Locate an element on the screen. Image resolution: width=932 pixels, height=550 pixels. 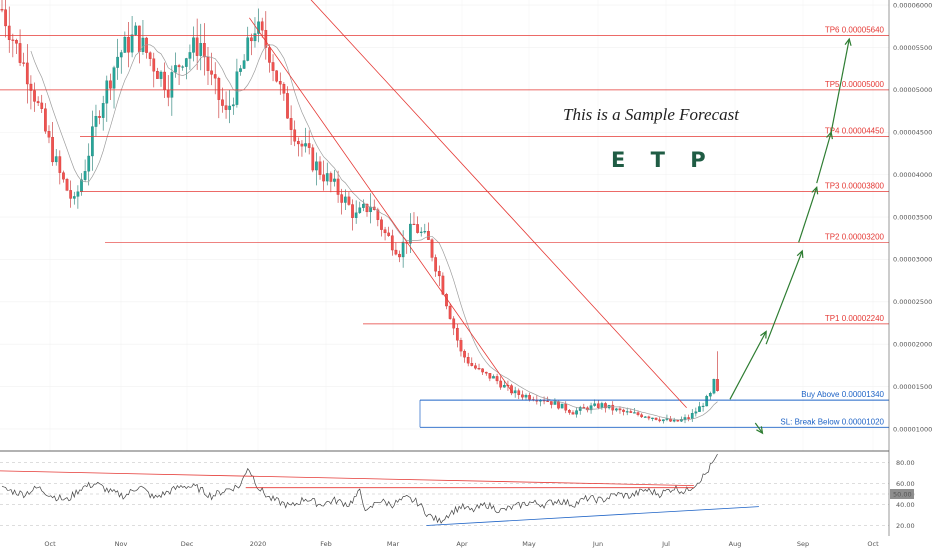
rsi-tick-label: 60.00 is located at coordinates (905, 484).